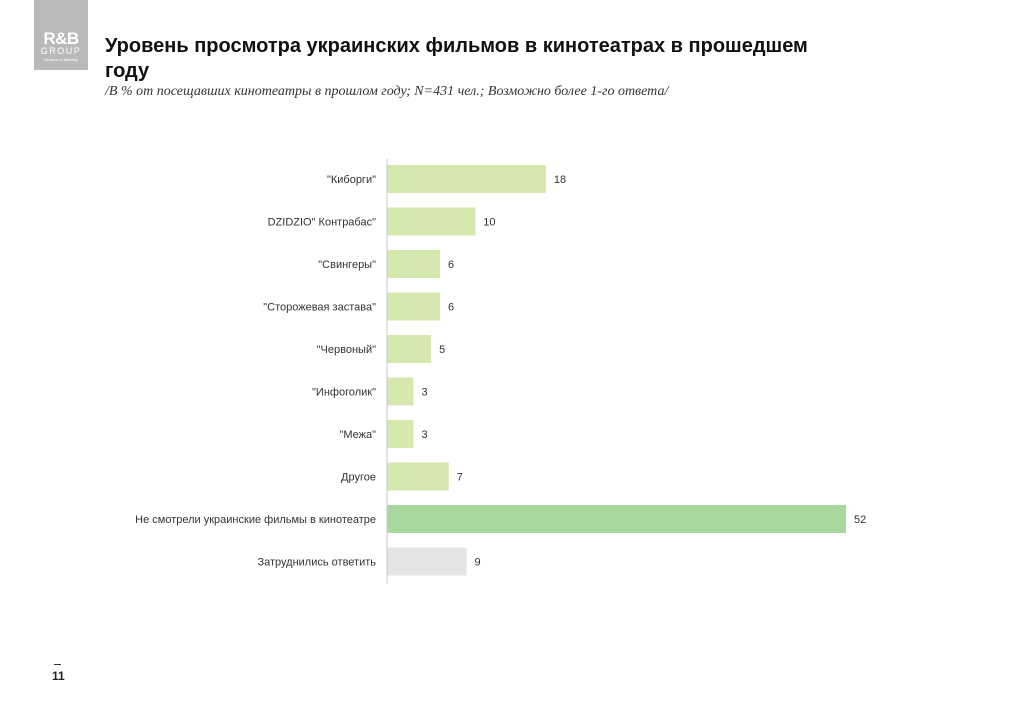 The height and width of the screenshot is (709, 1024). I want to click on category-label: "Киборги", so click(351, 180).